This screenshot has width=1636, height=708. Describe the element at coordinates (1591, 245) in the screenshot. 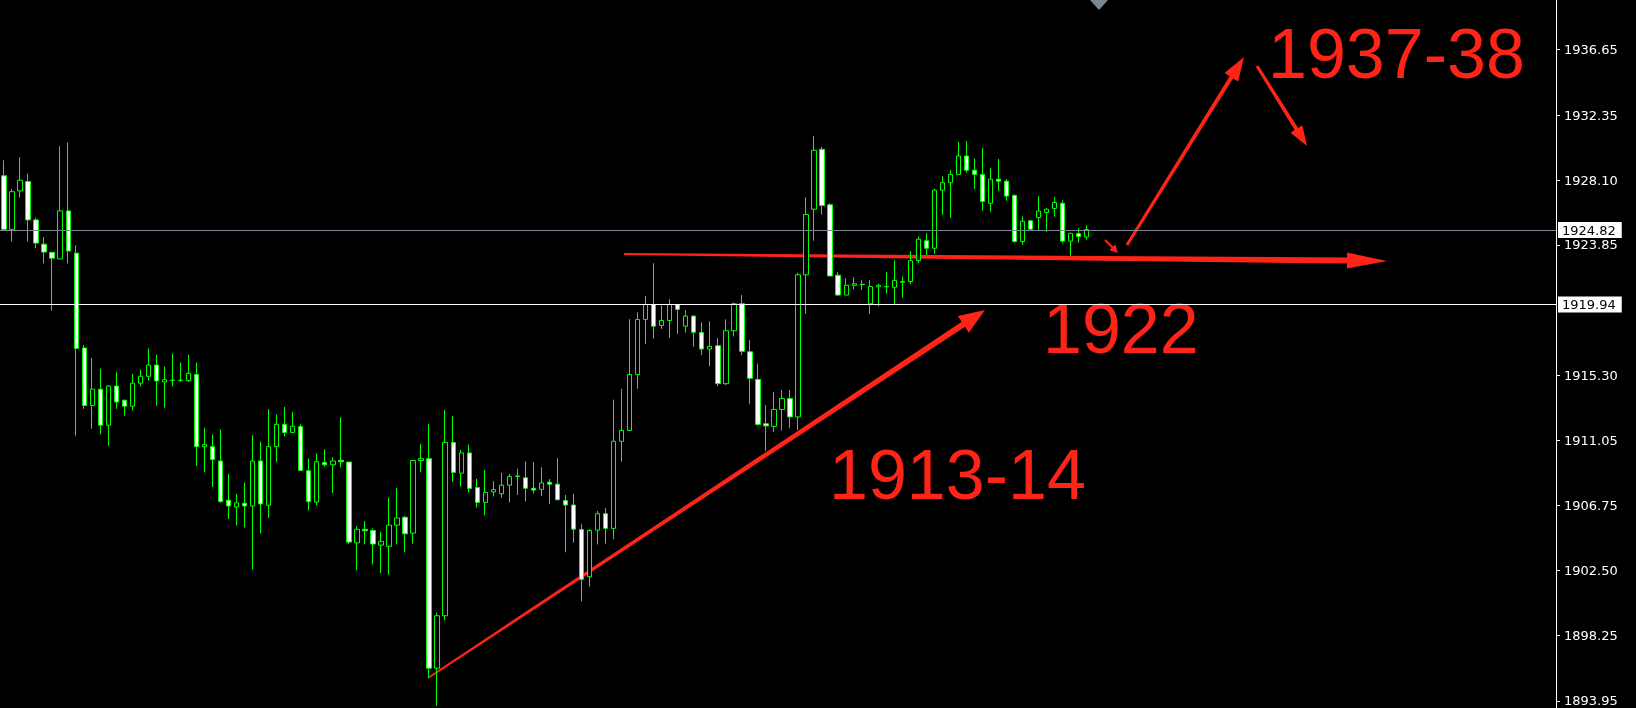

I see `y-tick-label: 1923.85` at that location.